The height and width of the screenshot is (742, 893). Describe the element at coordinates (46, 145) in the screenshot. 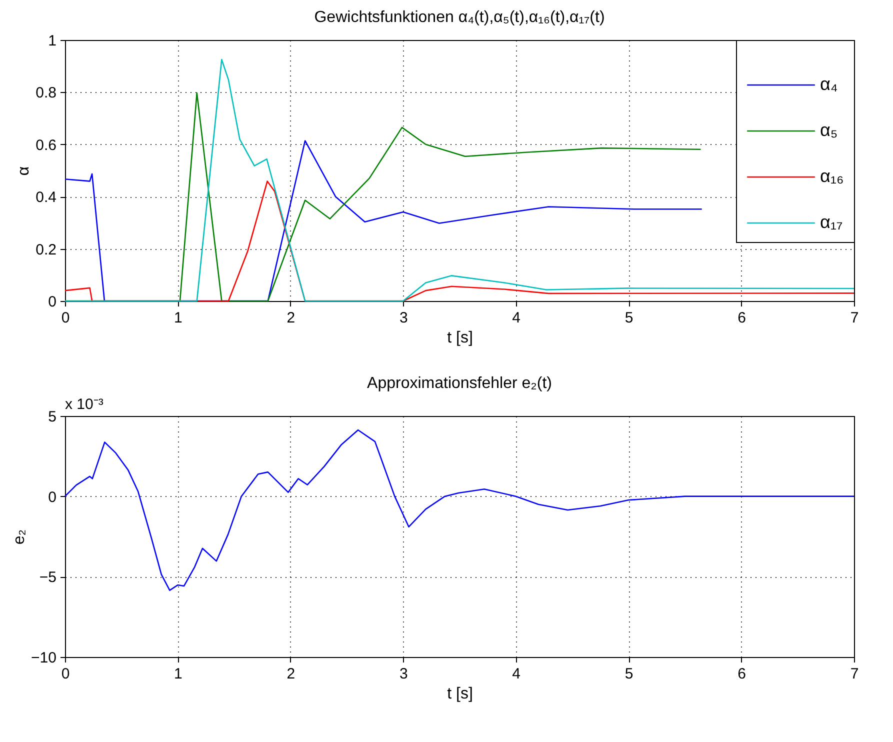

I see `y-tick-label: 0.6` at that location.